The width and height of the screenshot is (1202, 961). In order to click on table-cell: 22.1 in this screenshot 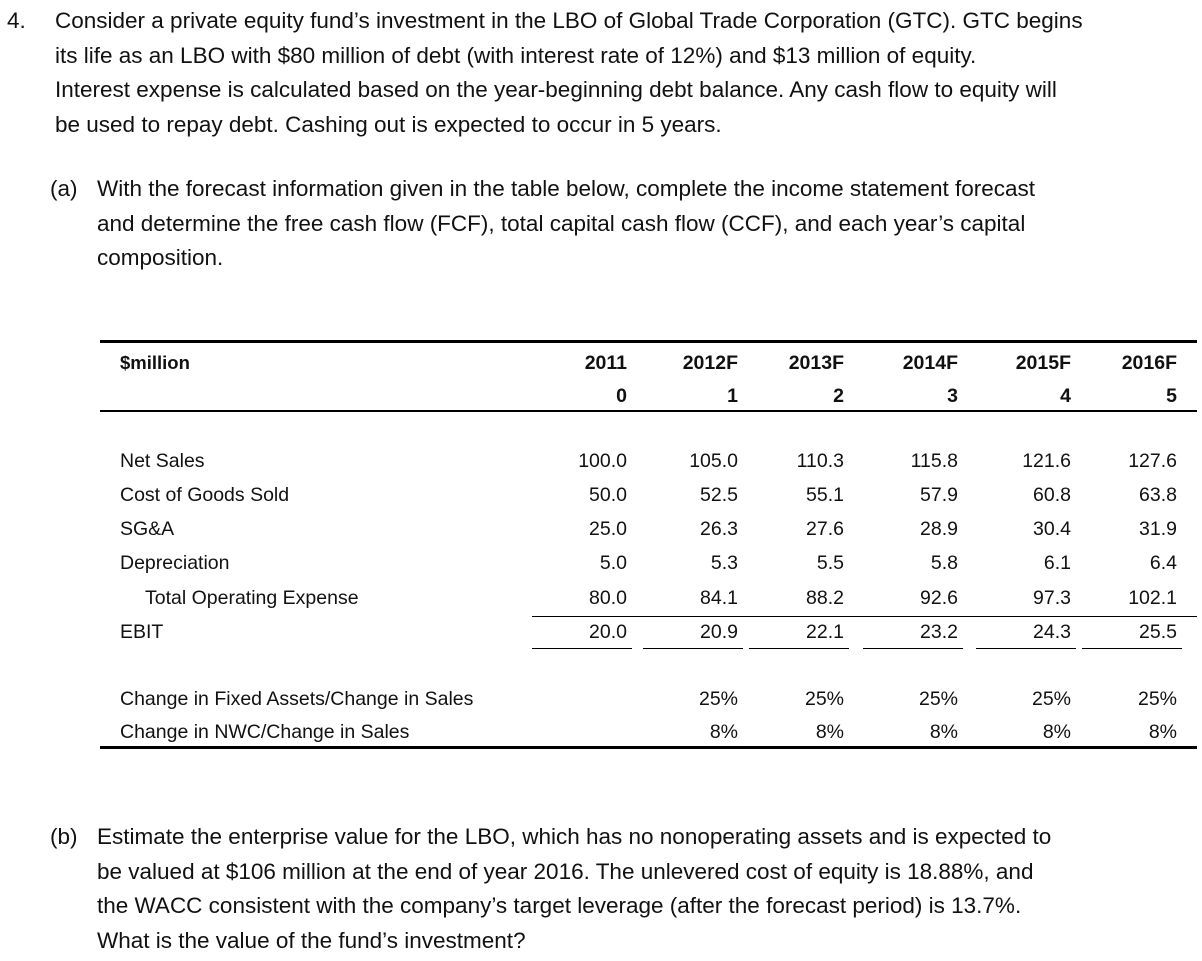, I will do `click(825, 632)`.